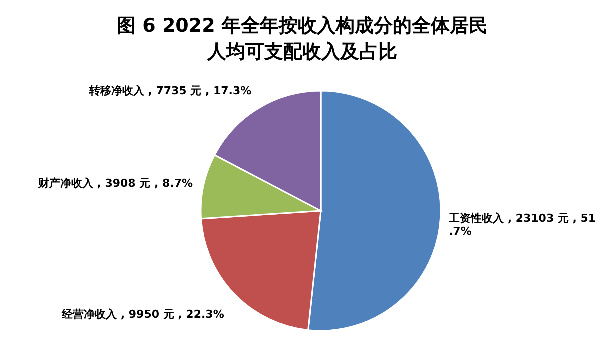  What do you see at coordinates (522, 225) in the screenshot?
I see `slice-label: 工资性收入 , 23103 元 , 51.7%` at bounding box center [522, 225].